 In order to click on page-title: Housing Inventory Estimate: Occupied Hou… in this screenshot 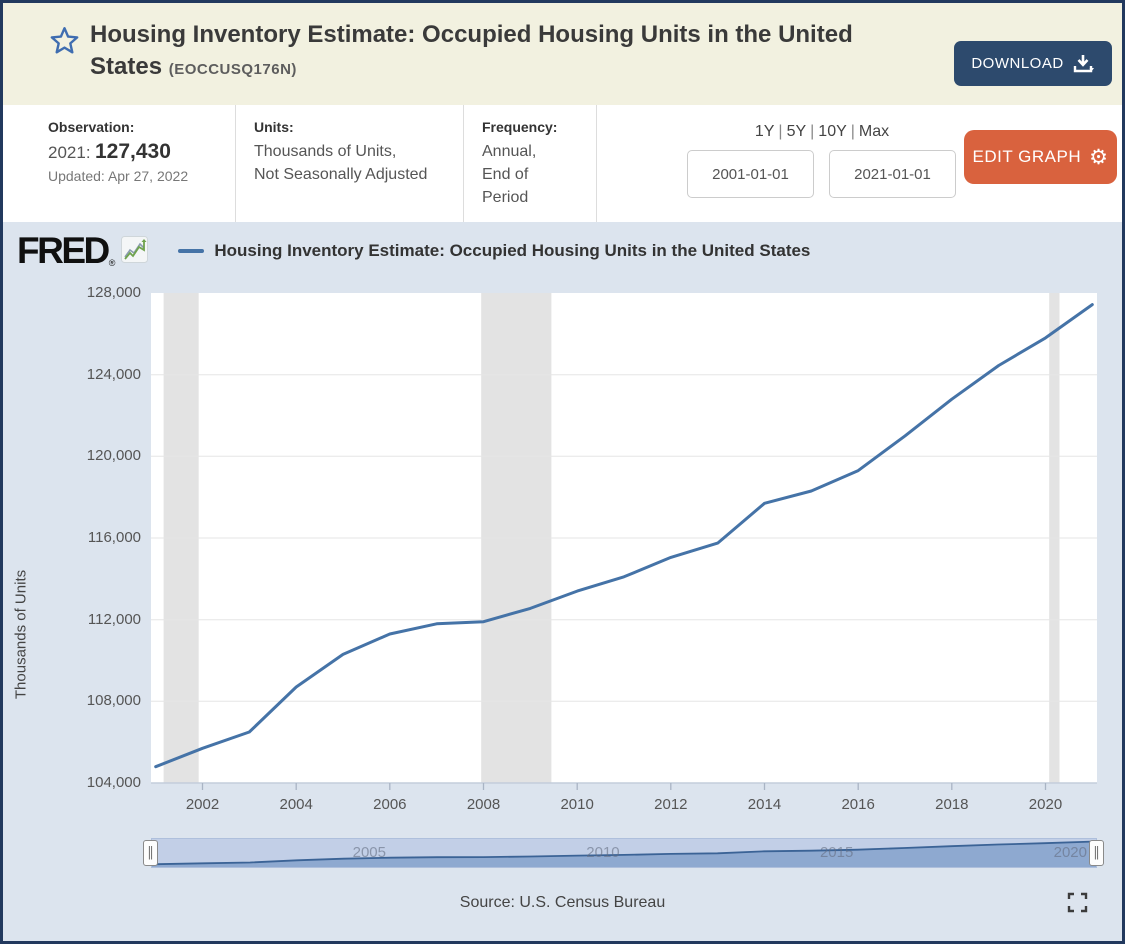, I will do `click(471, 50)`.